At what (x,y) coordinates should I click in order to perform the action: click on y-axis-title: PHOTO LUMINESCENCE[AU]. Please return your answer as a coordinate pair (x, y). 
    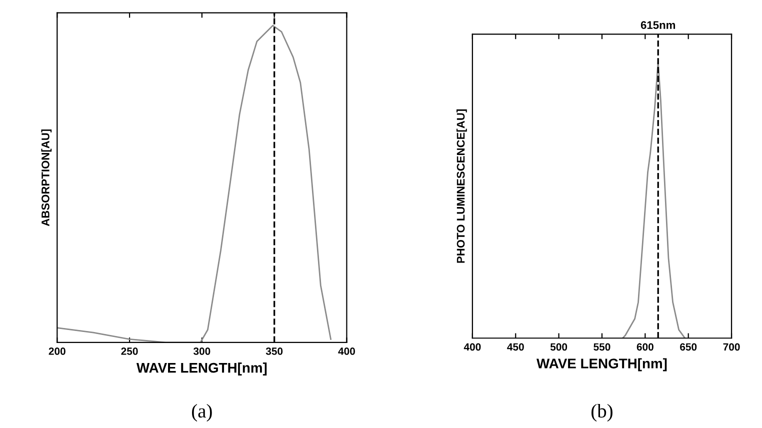
    Looking at the image, I should click on (461, 186).